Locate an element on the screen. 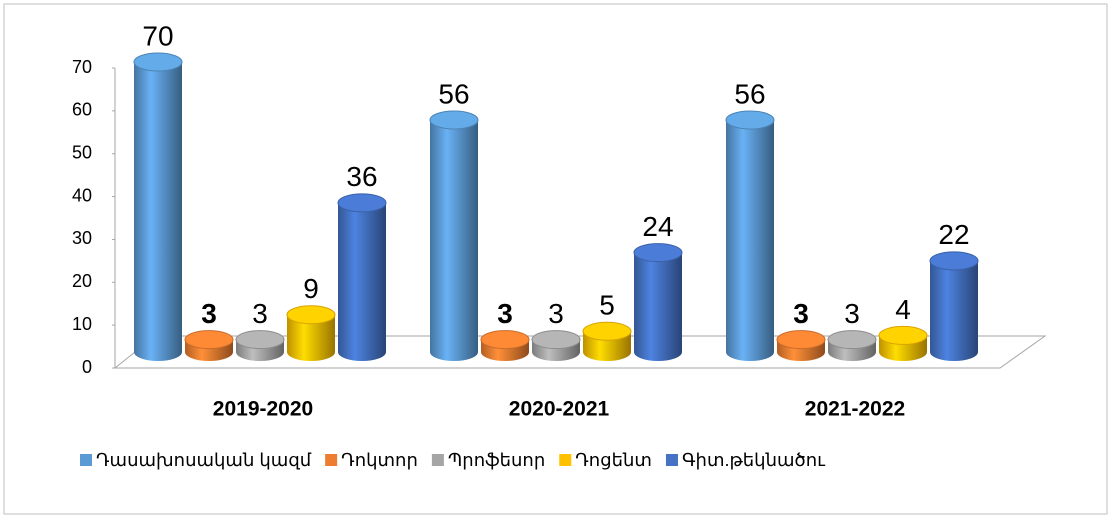  y-tick-label: 20 is located at coordinates (82, 281).